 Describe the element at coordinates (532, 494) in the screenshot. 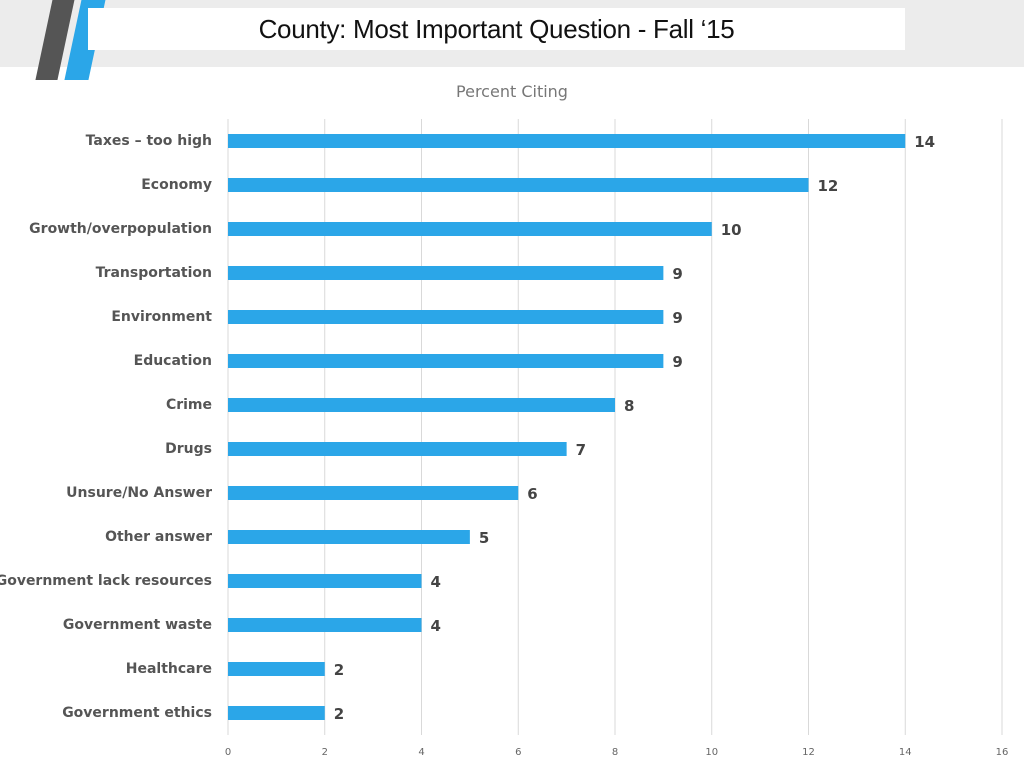

I see `data-label: 6` at that location.